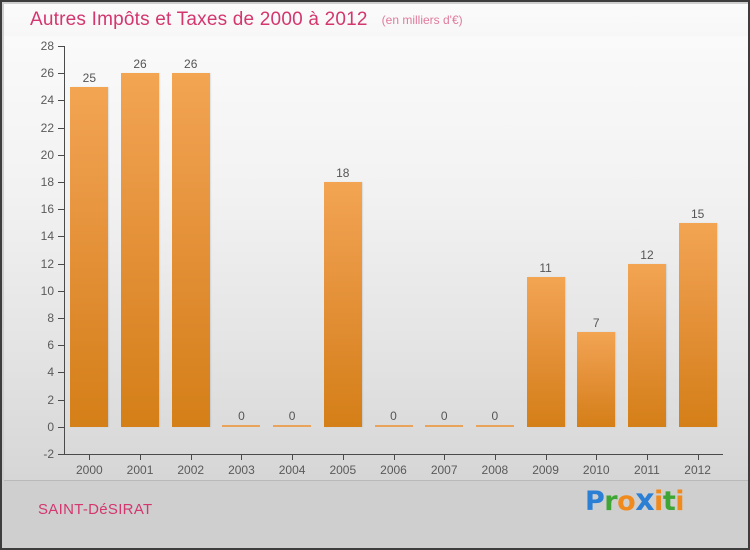 This screenshot has height=550, width=750. What do you see at coordinates (140, 470) in the screenshot?
I see `x-axis-label: 2001` at bounding box center [140, 470].